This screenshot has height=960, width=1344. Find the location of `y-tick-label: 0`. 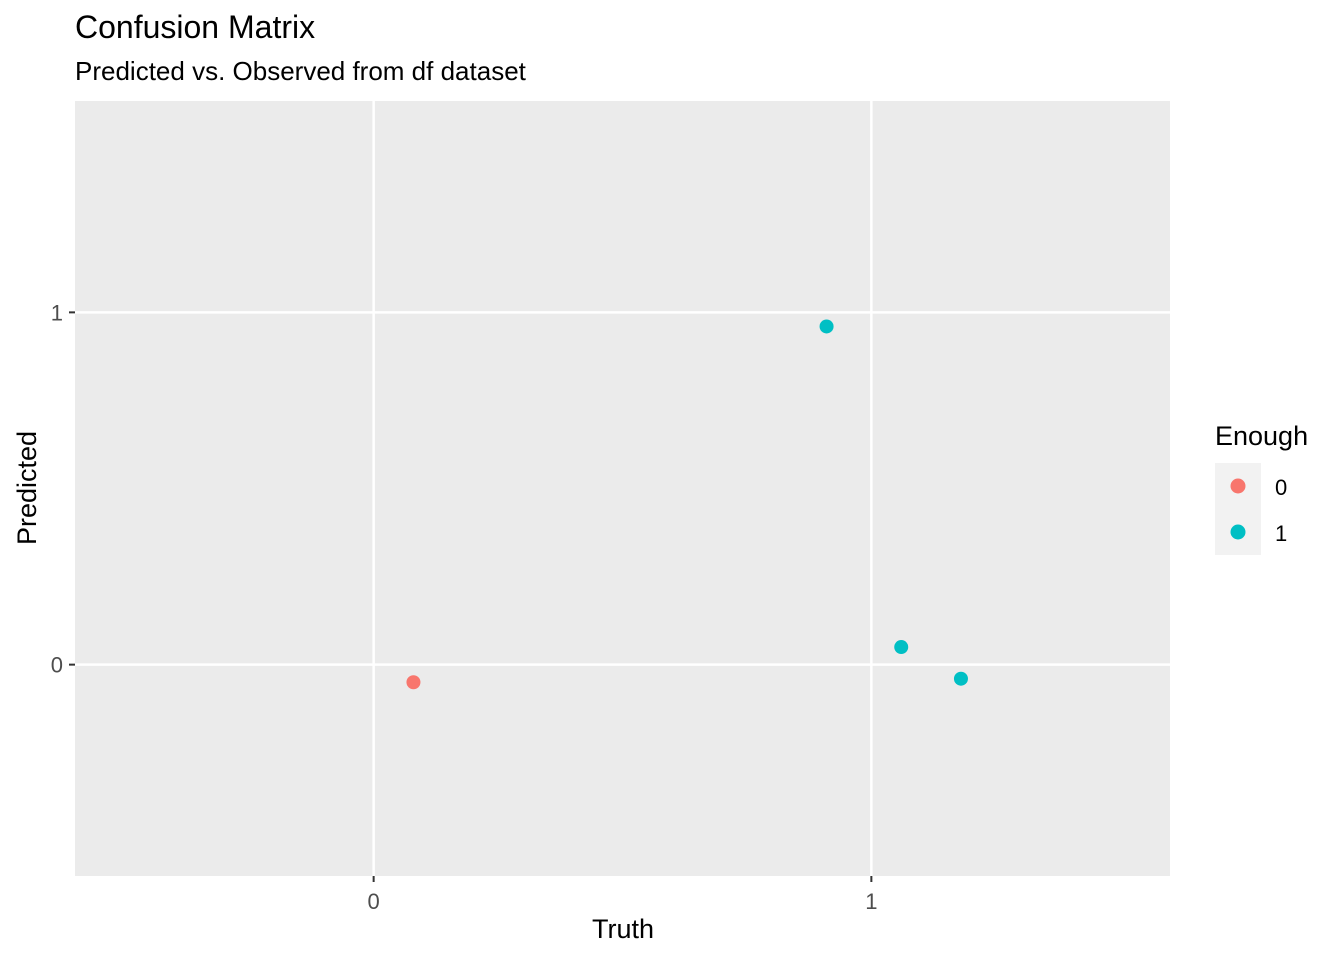

y-tick-label: 0 is located at coordinates (57, 665).